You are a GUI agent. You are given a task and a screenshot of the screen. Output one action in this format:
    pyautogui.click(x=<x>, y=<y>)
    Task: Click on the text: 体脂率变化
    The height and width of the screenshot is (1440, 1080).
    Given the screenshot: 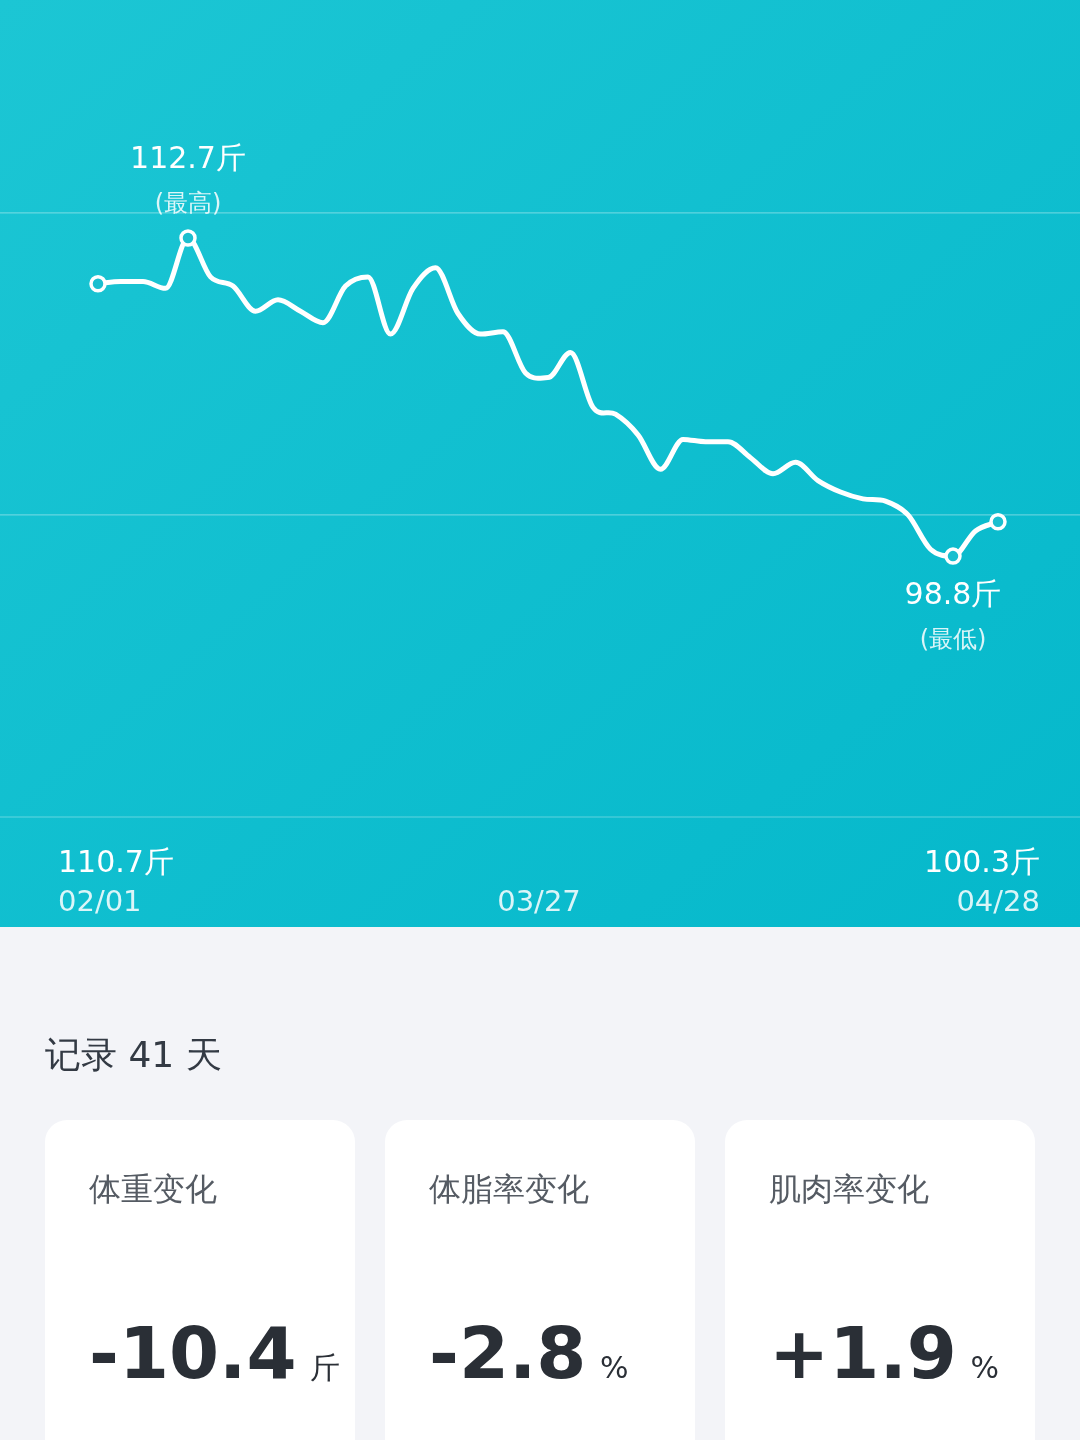 What is the action you would take?
    pyautogui.click(x=509, y=1189)
    